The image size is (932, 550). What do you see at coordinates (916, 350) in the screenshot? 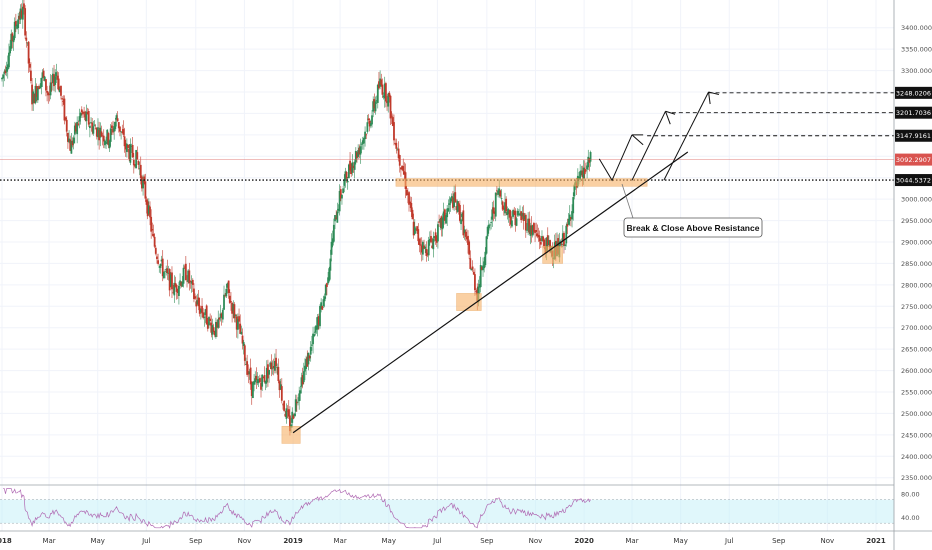
I see `y-tick-label: 2650.0000` at bounding box center [916, 350].